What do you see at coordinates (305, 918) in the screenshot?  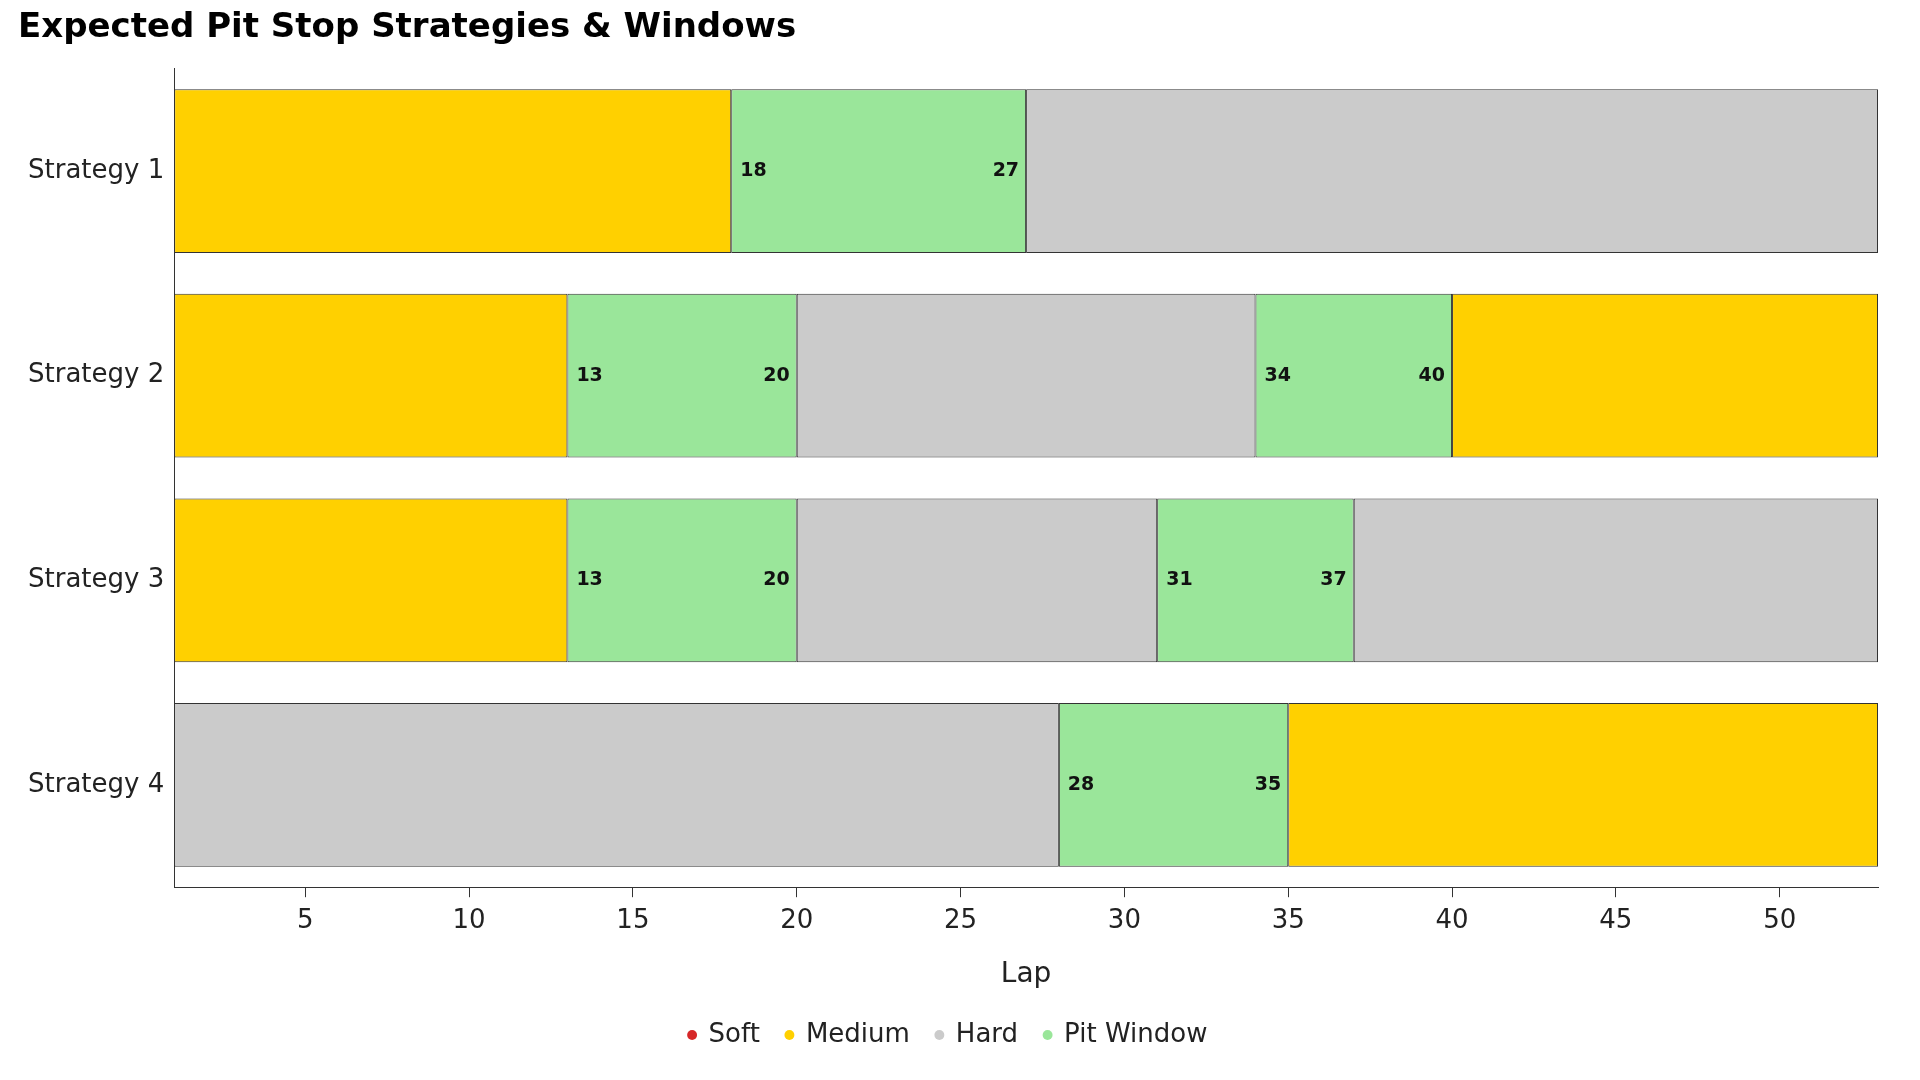 I see `x-tick-label: 5` at bounding box center [305, 918].